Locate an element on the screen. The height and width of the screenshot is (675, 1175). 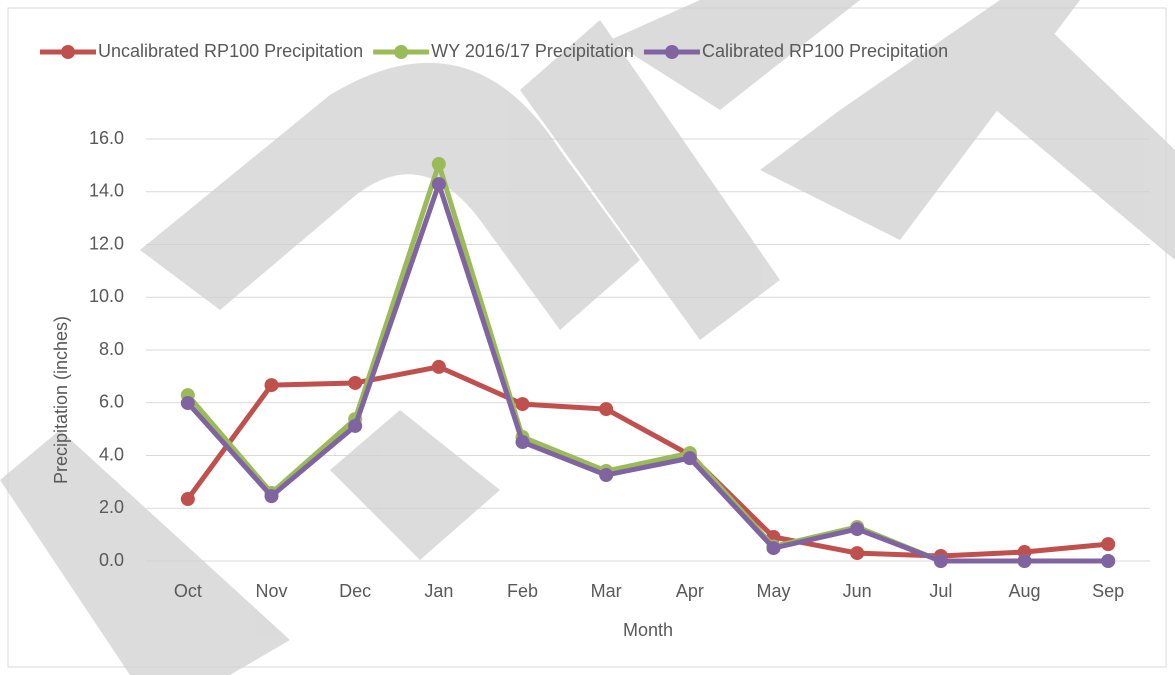
x-tick-label: Jul is located at coordinates (940, 591).